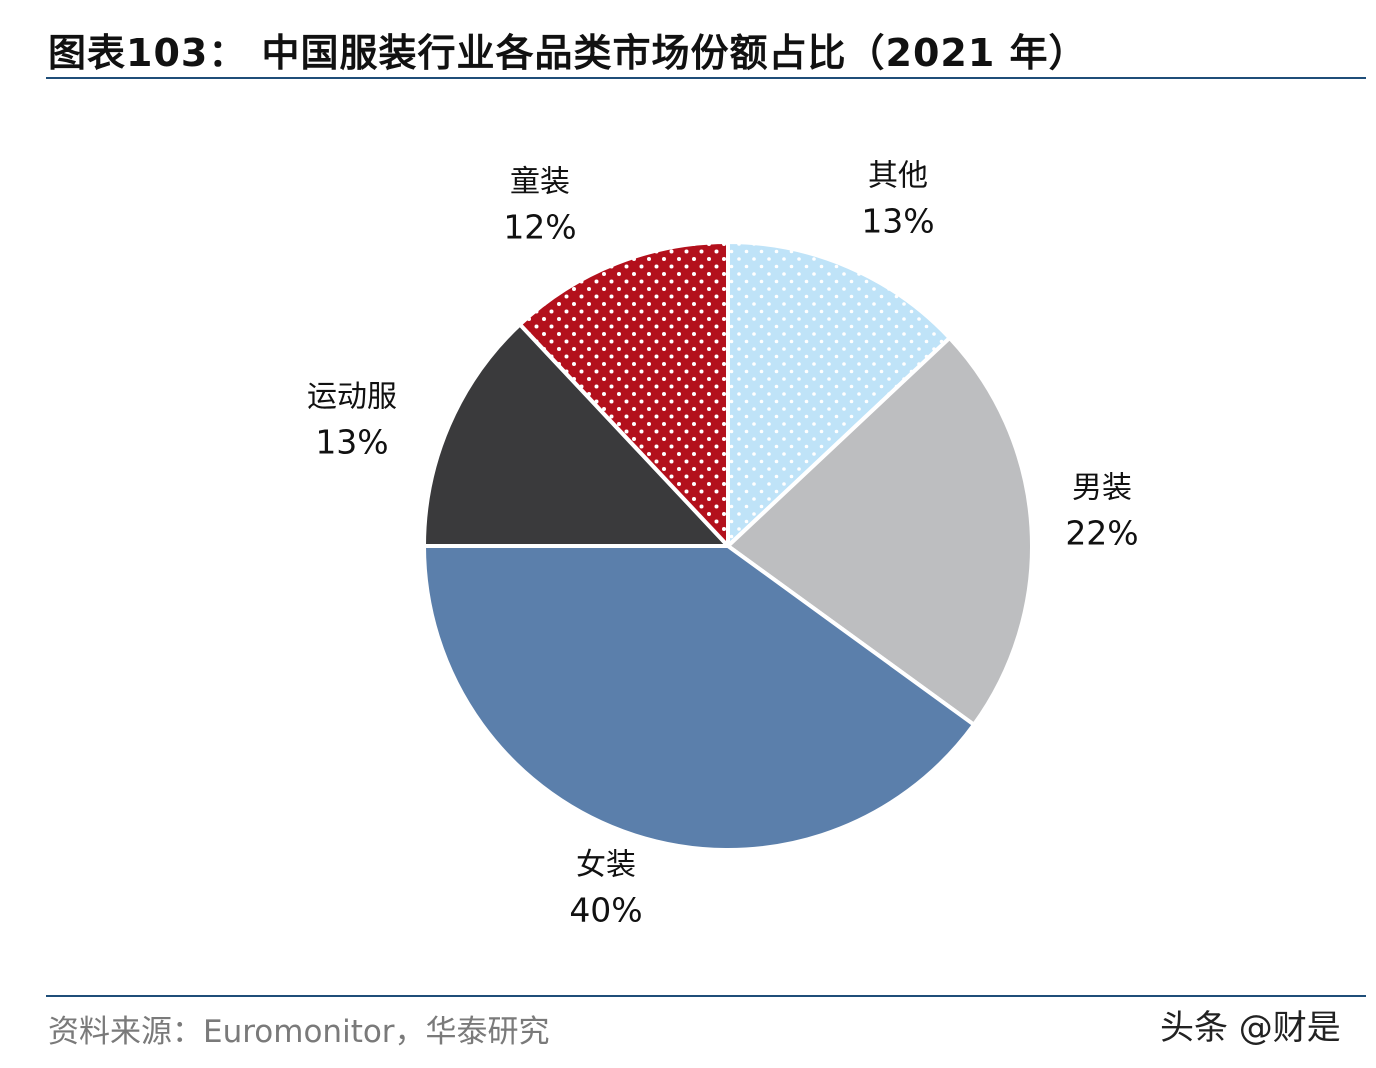  I want to click on slice-percent-label: 22%, so click(1101, 533).